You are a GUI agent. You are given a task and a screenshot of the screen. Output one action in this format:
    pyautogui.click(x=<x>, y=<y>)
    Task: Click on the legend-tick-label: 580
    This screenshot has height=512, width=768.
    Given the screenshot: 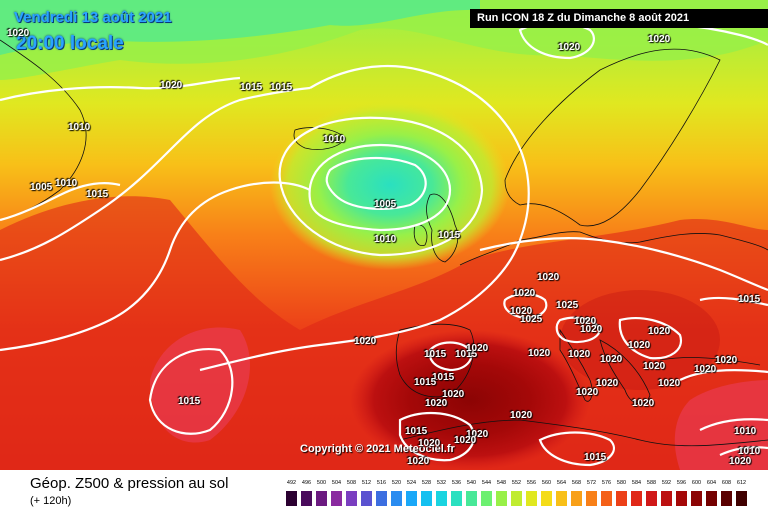 What is the action you would take?
    pyautogui.click(x=621, y=483)
    